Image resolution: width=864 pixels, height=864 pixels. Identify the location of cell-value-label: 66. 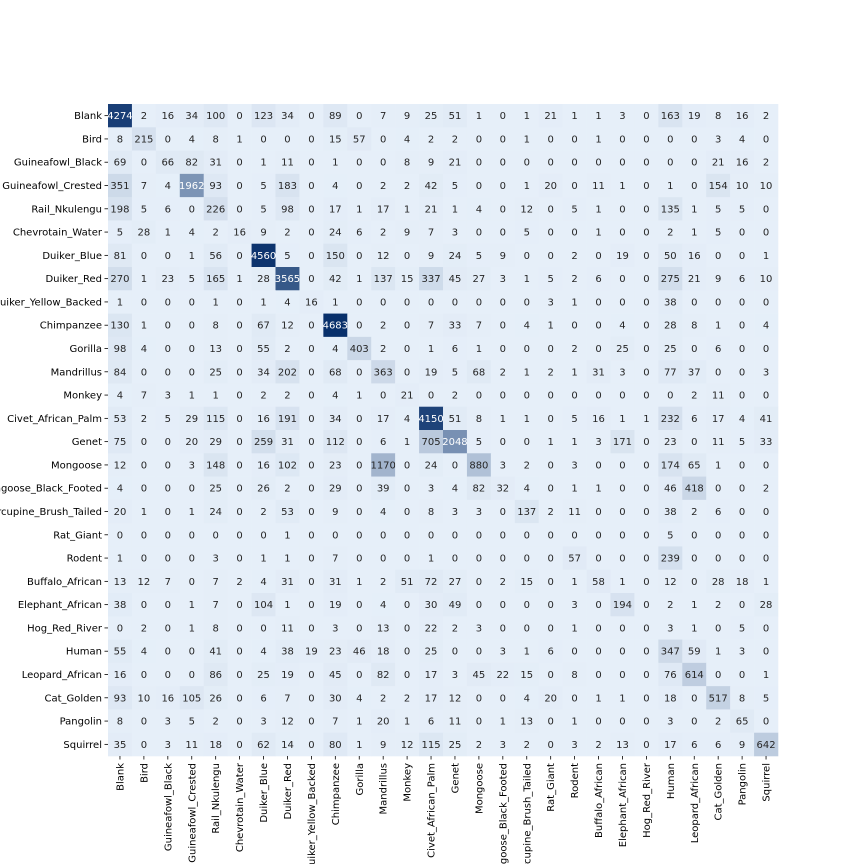
(167, 163).